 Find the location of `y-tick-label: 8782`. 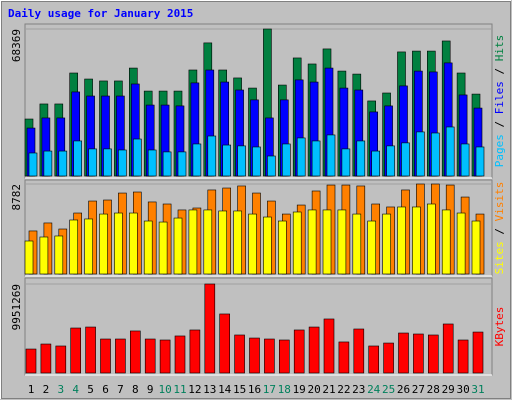

y-tick-label: 8782 is located at coordinates (16, 197).